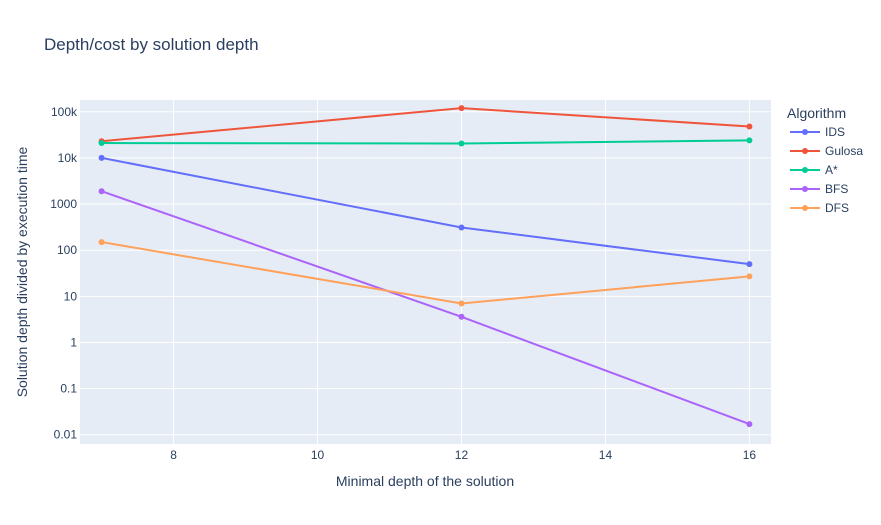 This screenshot has height=525, width=881. I want to click on y-tick-label: 100k, so click(64, 112).